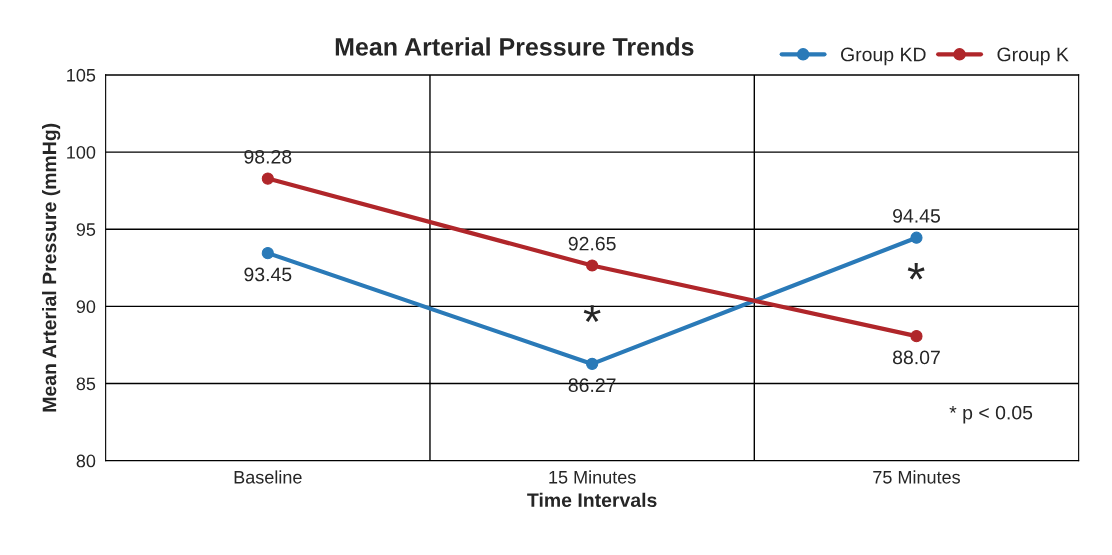 Image resolution: width=1112 pixels, height=555 pixels. What do you see at coordinates (1033, 56) in the screenshot?
I see `legend-label: Group K` at bounding box center [1033, 56].